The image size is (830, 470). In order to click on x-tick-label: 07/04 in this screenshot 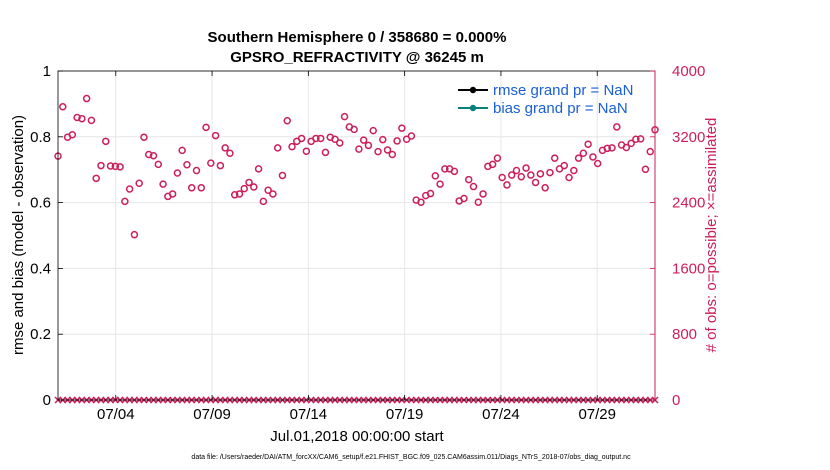, I will do `click(116, 414)`.